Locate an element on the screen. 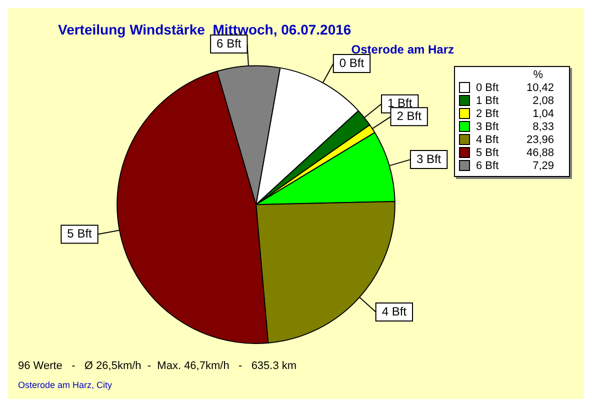 The height and width of the screenshot is (407, 592). legend-label: 1 Bft is located at coordinates (488, 100).